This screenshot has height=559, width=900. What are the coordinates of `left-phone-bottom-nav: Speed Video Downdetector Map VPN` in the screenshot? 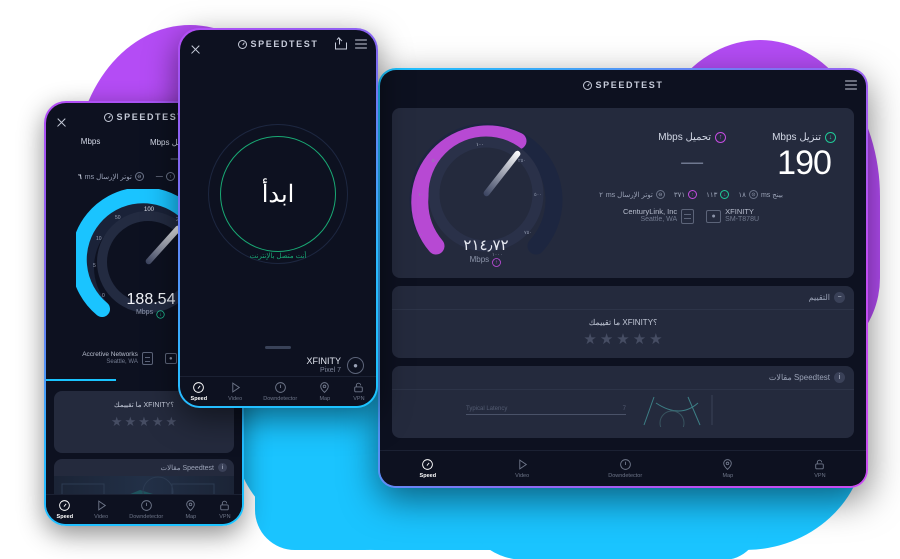 It's located at (144, 509).